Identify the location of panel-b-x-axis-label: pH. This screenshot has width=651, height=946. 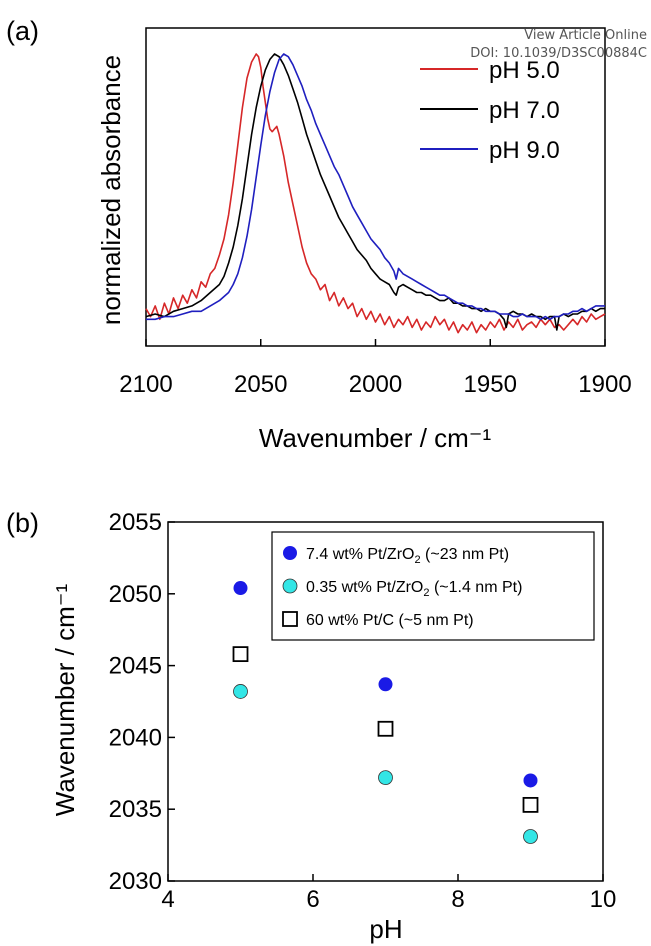
(385, 929).